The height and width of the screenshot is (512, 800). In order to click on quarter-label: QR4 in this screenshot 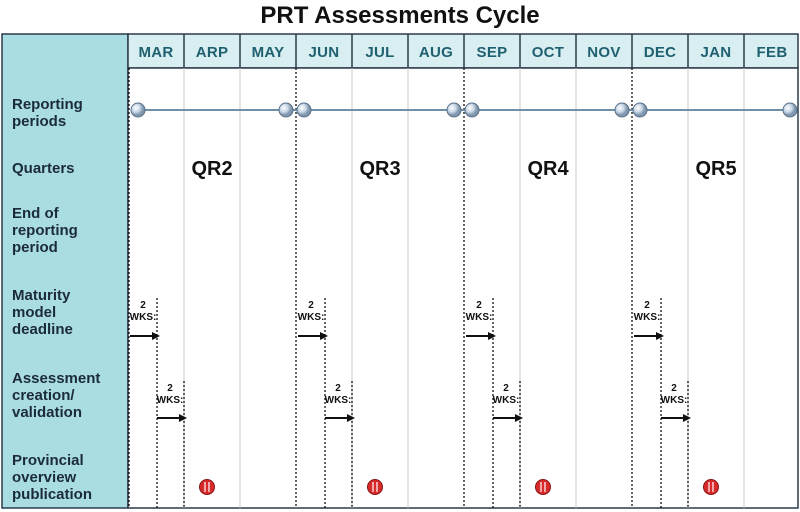, I will do `click(548, 169)`.